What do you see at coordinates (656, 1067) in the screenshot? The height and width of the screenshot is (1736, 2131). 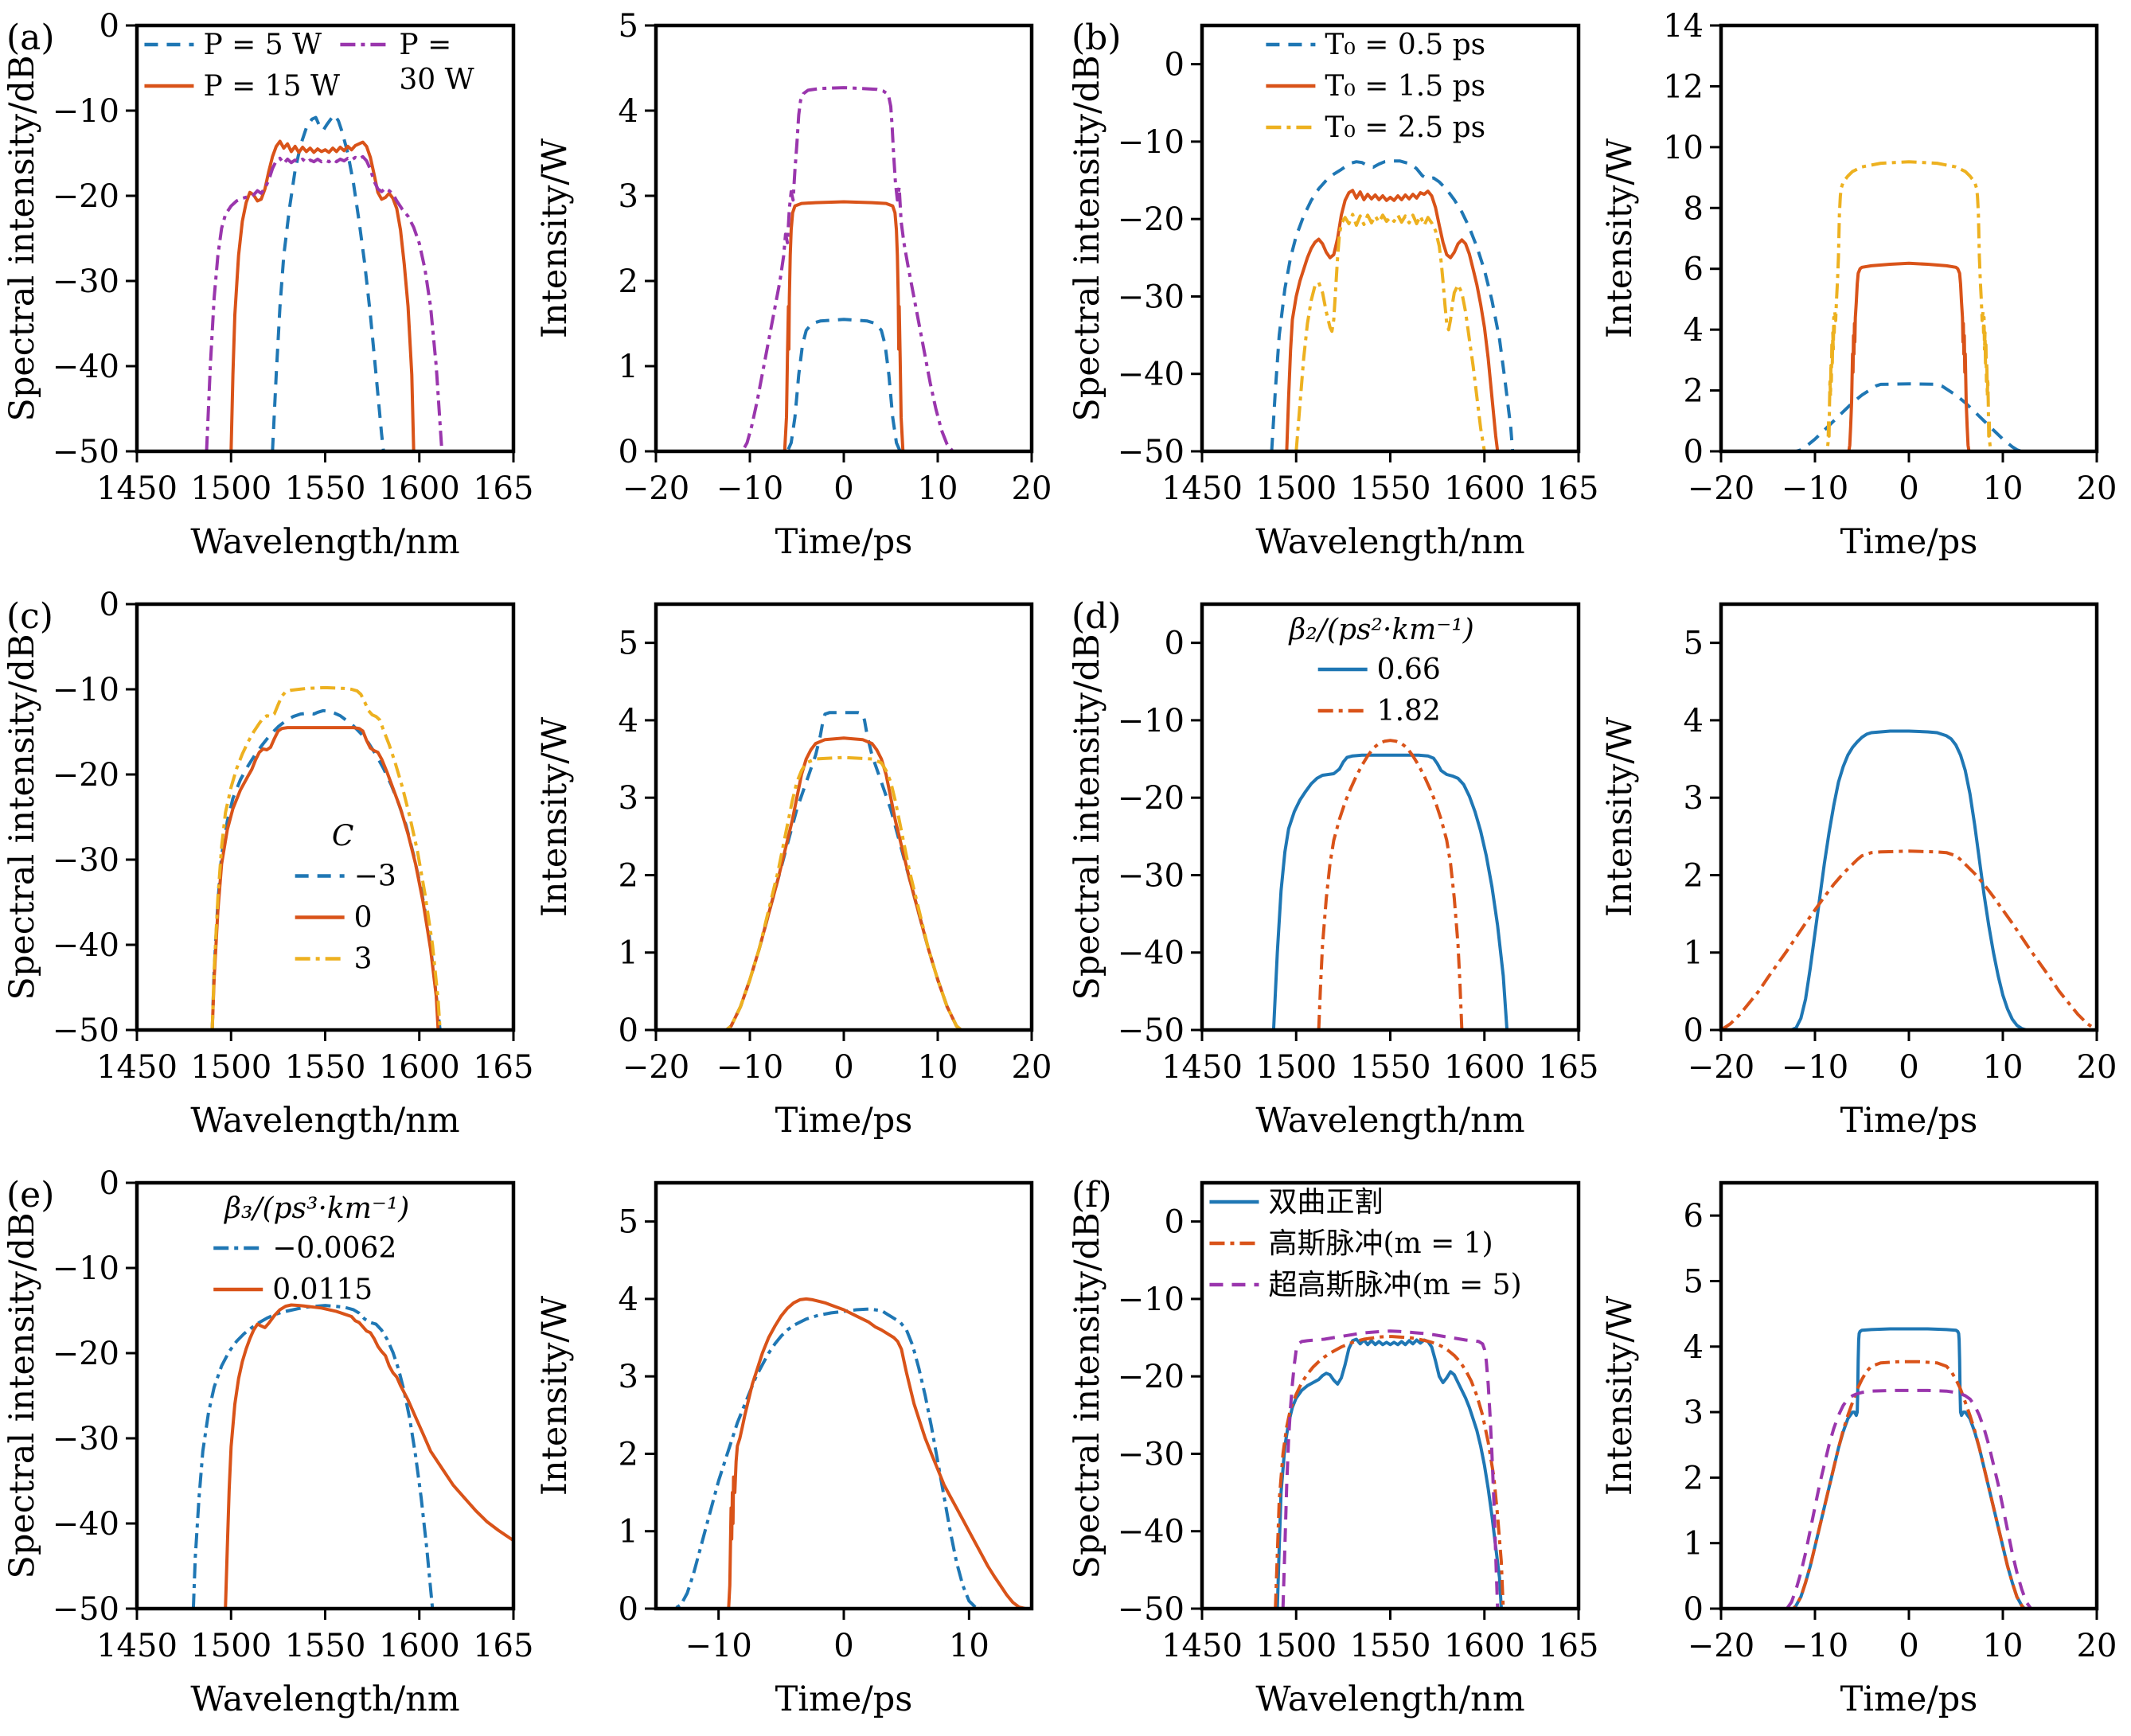 I see `x-tick-label: −20` at bounding box center [656, 1067].